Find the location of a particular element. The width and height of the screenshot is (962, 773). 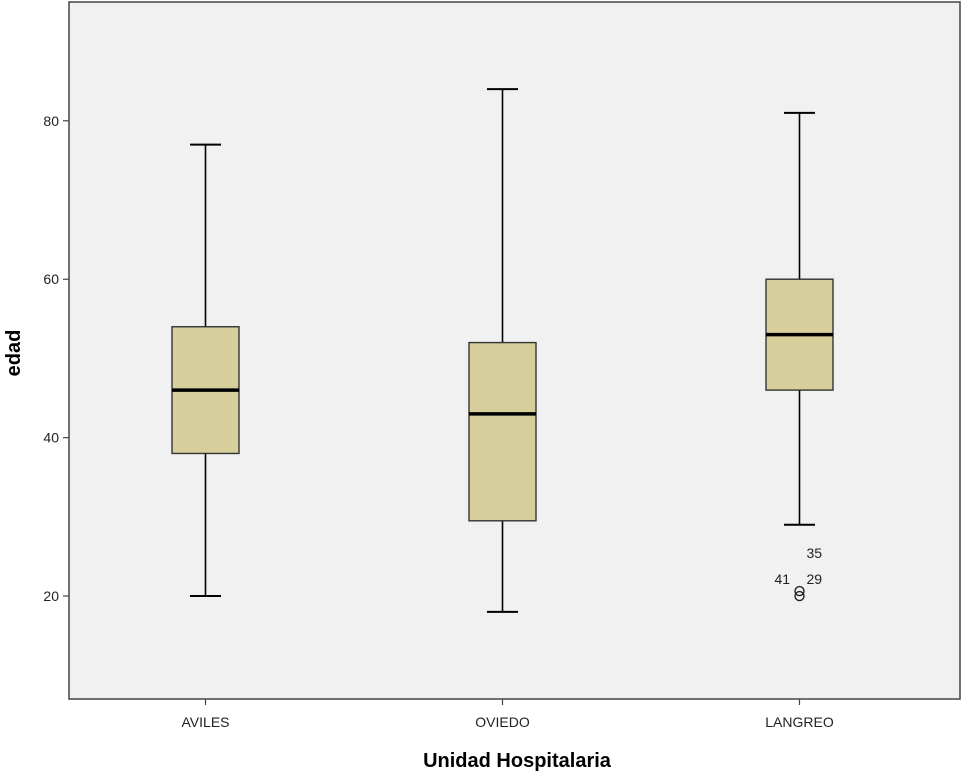

x-axis: AVILES OVIEDO LANGREO is located at coordinates (508, 714).